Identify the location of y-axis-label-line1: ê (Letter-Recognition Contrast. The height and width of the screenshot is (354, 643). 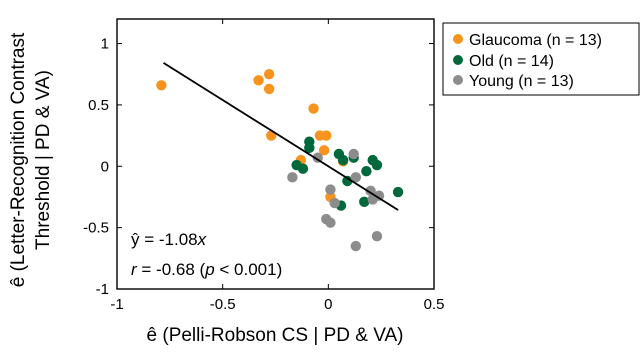
(18, 159).